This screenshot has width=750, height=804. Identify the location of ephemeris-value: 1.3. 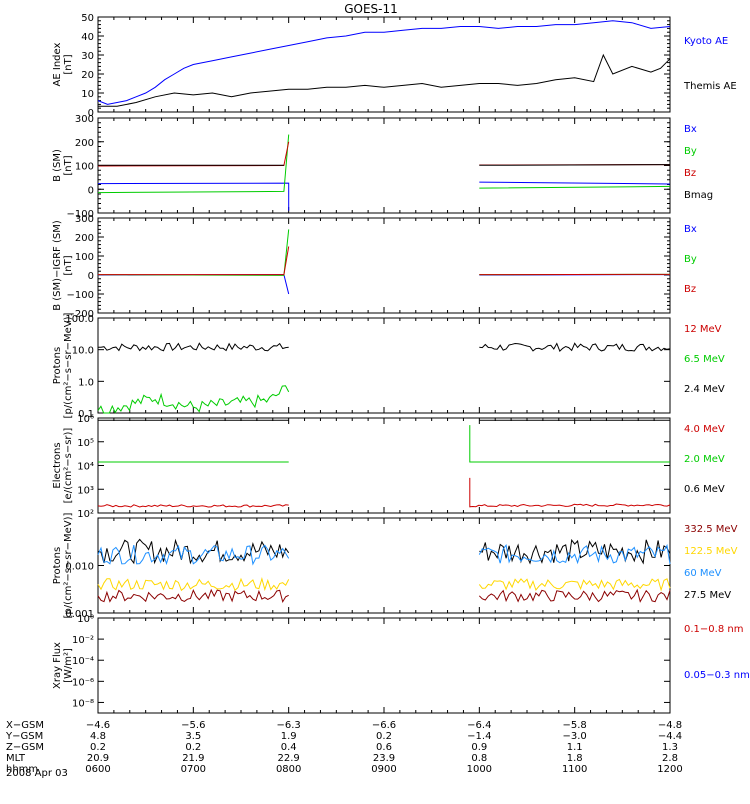
(670, 747).